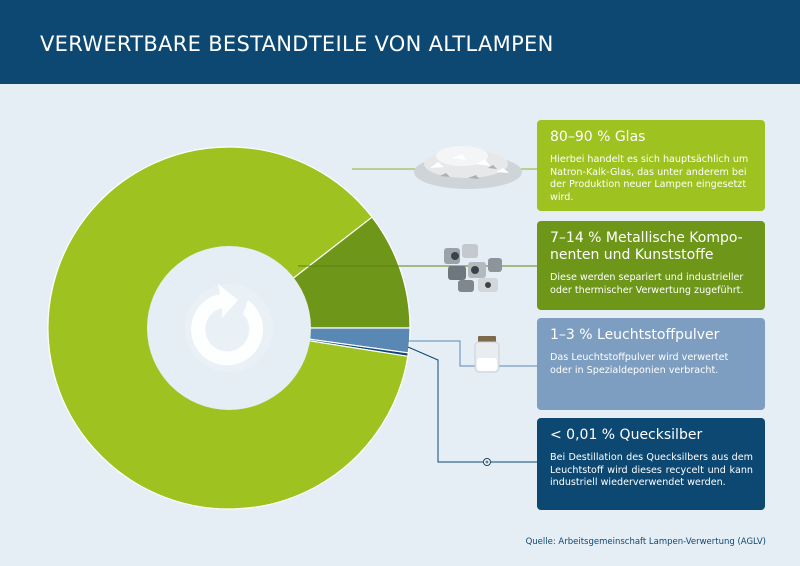 The width and height of the screenshot is (800, 566). What do you see at coordinates (598, 137) in the screenshot?
I see `card-glas-title: 80–90 % Glas` at bounding box center [598, 137].